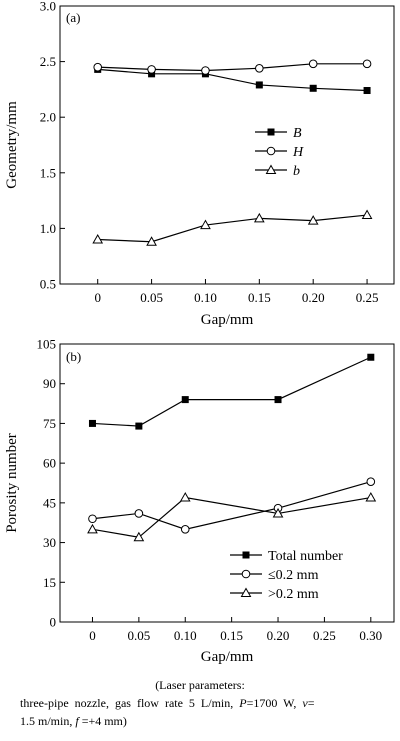 Image resolution: width=400 pixels, height=741 pixels. Describe the element at coordinates (200, 721) in the screenshot. I see `caption-line-3: 1.5 m/min, f =+4 mm)` at that location.